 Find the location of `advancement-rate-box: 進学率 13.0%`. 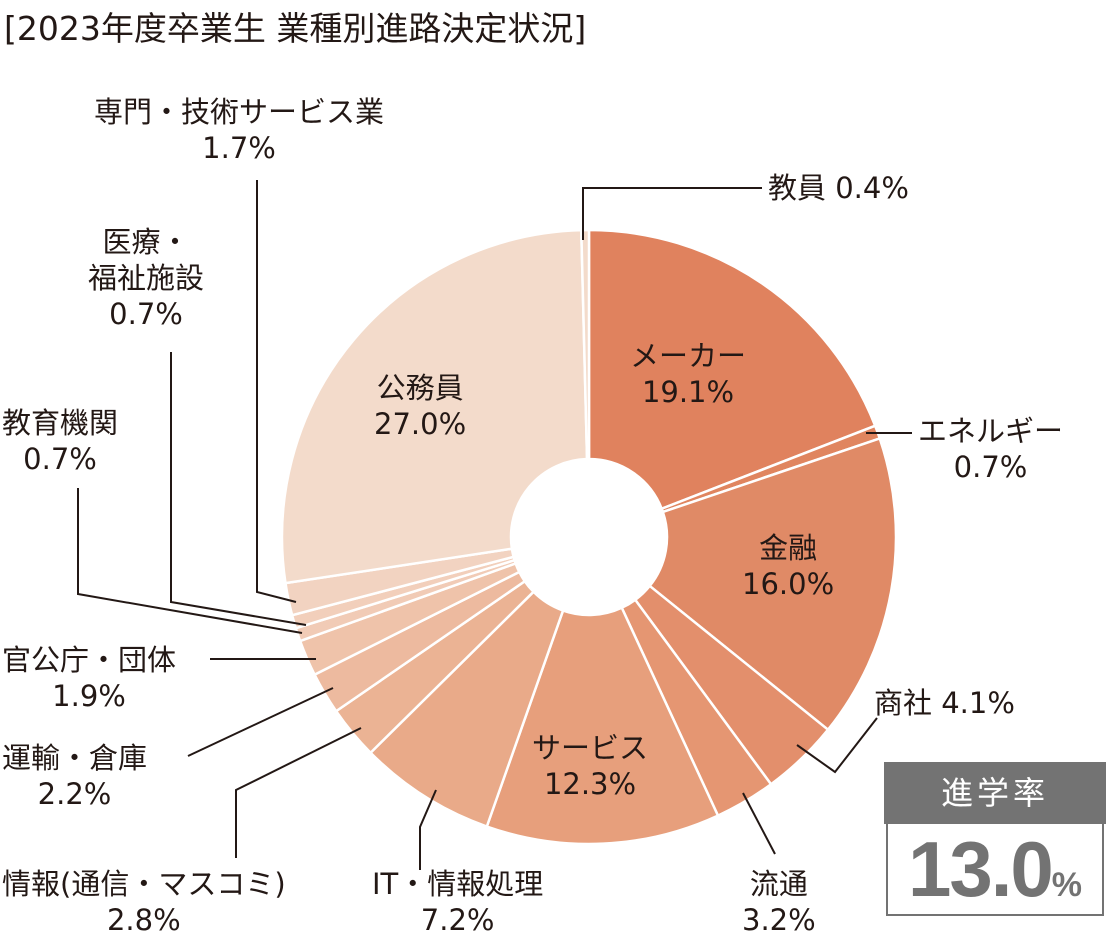

advancement-rate-box: 進学率 13.0% is located at coordinates (995, 840).